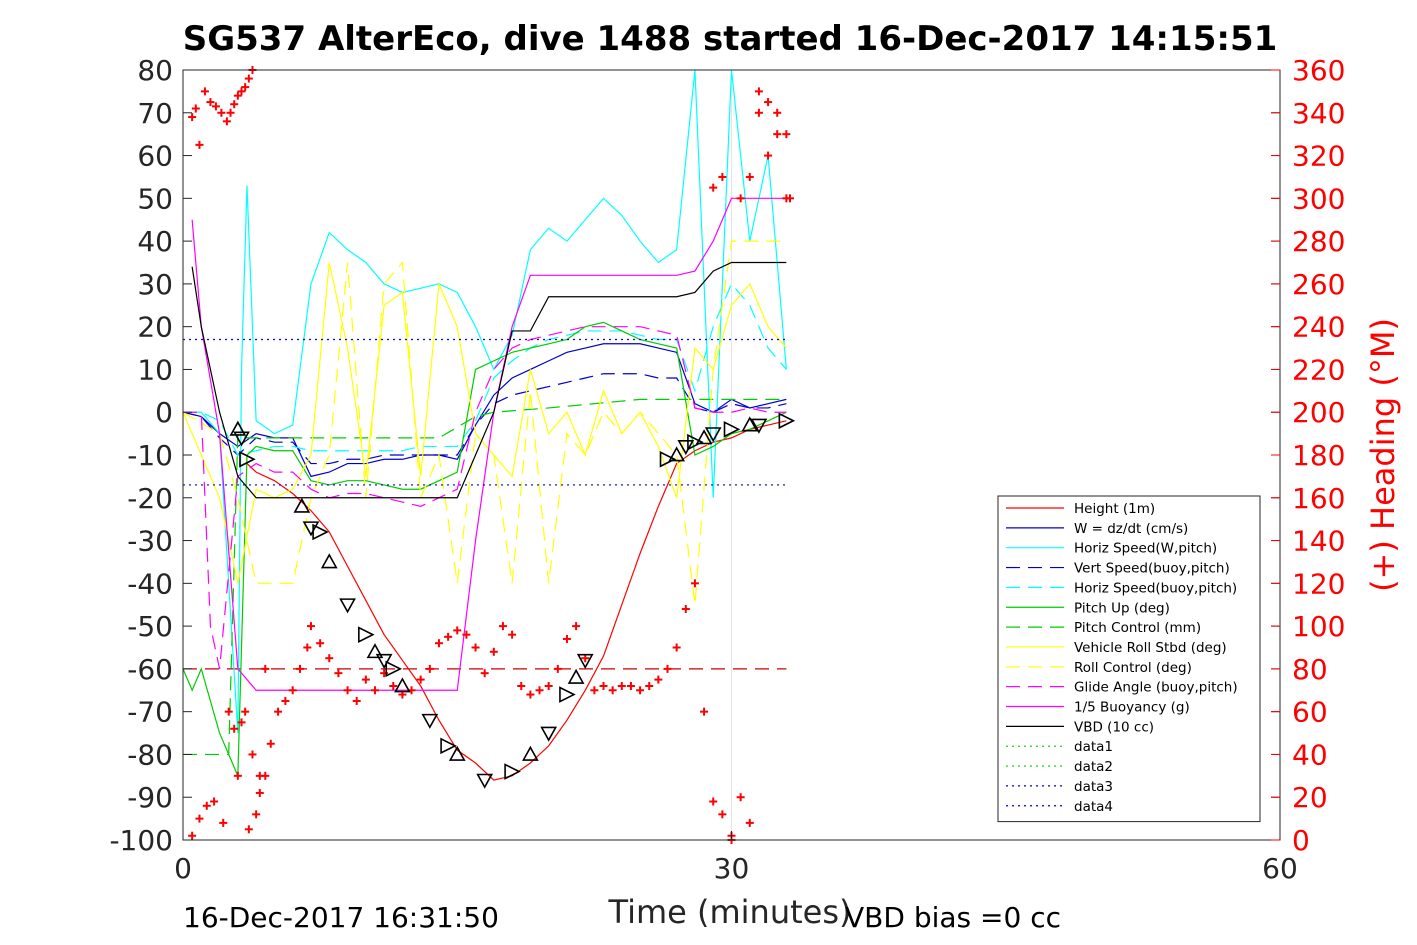  I want to click on y2-tick-label: 340, so click(1318, 113).